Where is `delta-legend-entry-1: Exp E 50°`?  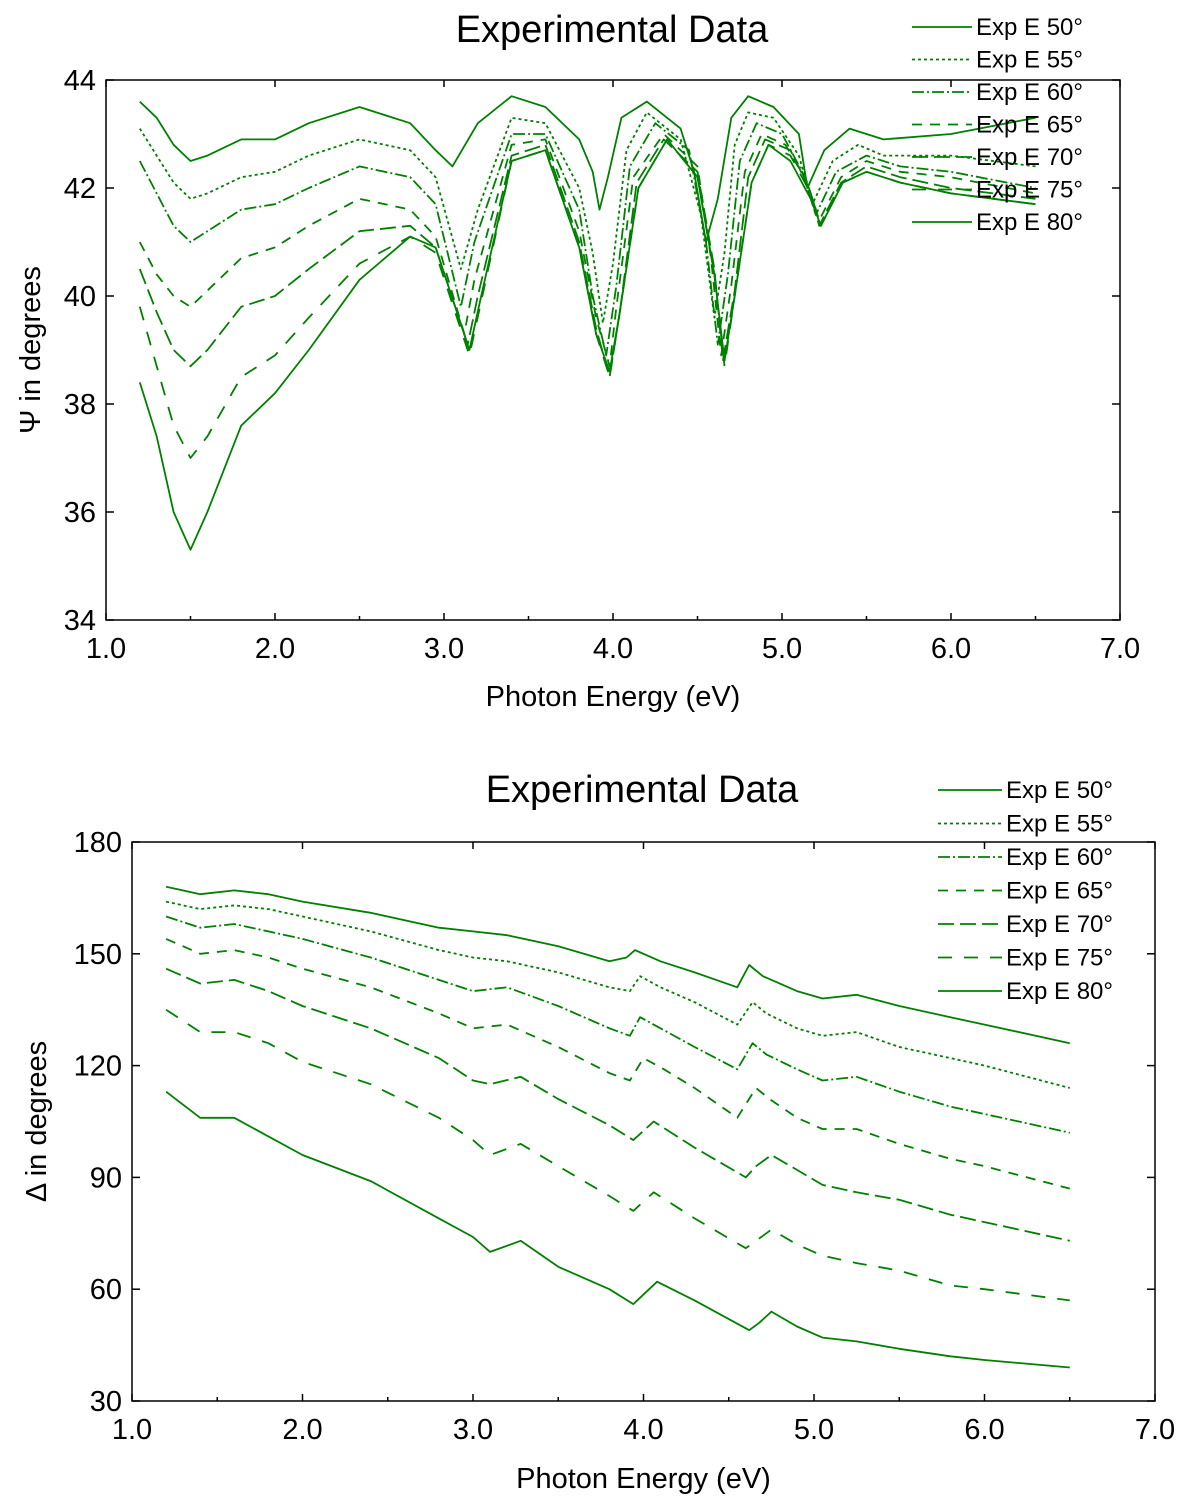 delta-legend-entry-1: Exp E 50° is located at coordinates (1059, 790).